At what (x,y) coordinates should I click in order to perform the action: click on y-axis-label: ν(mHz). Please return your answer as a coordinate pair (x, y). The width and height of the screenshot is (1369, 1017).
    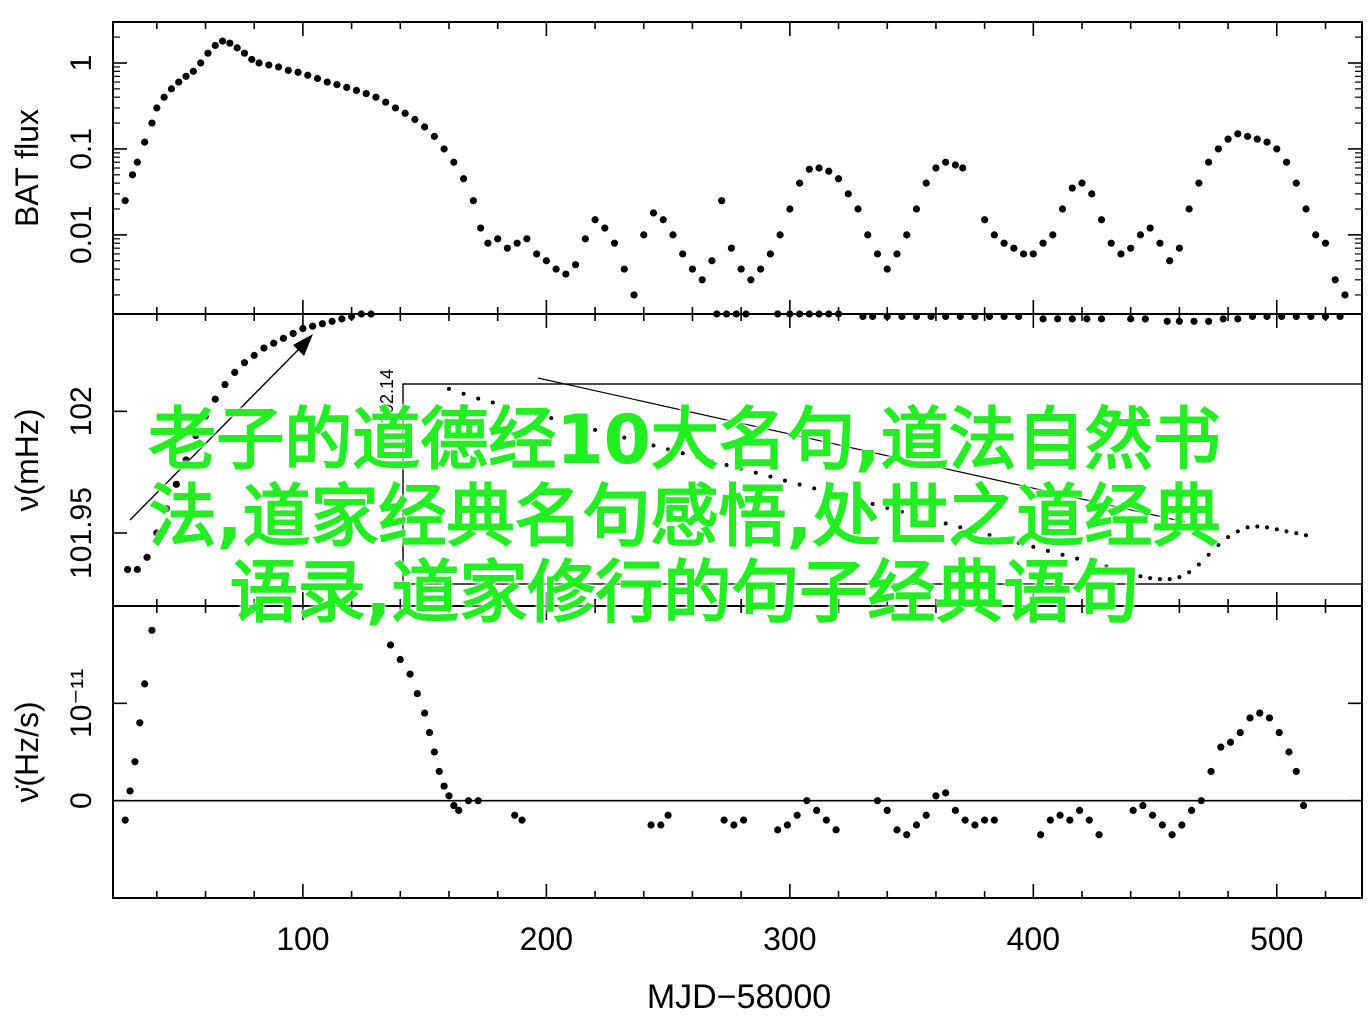
    Looking at the image, I should click on (27, 459).